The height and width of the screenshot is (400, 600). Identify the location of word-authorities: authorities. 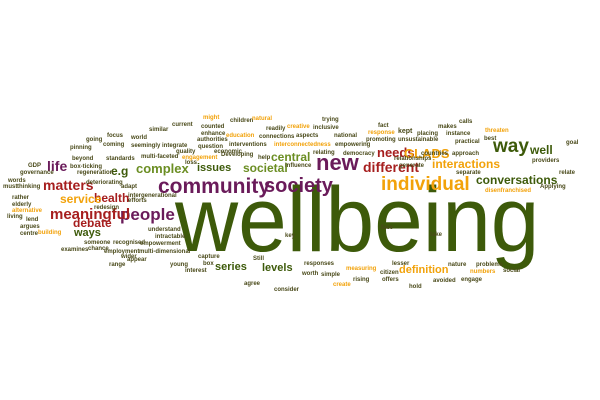
(212, 140).